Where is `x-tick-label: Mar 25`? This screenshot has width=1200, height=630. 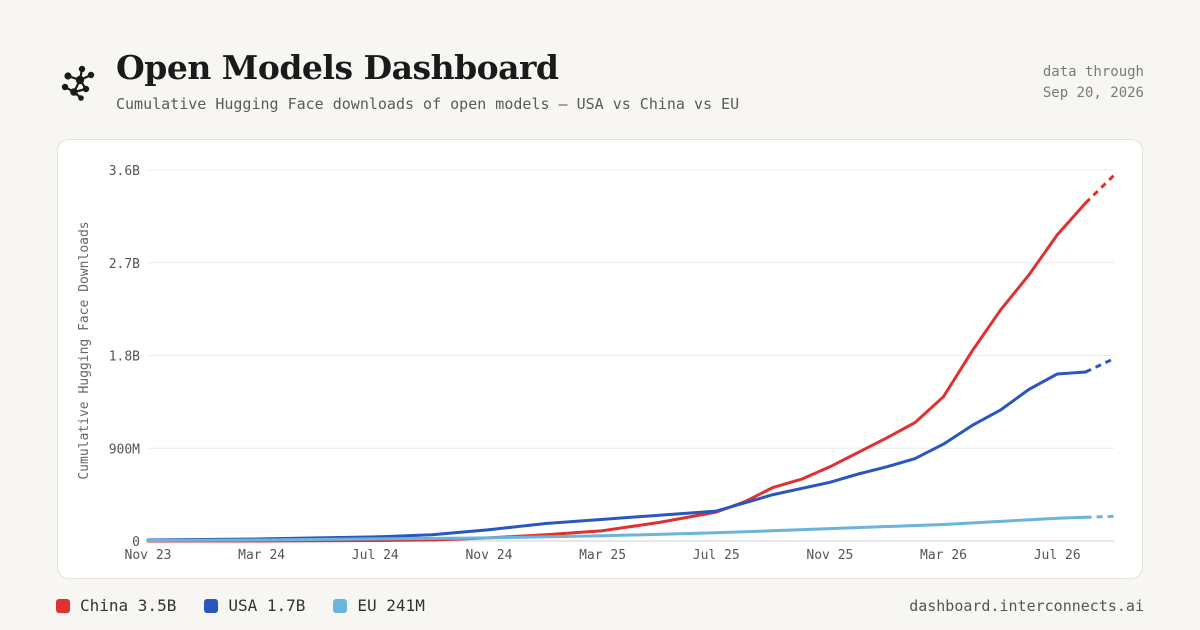
x-tick-label: Mar 25 is located at coordinates (602, 555).